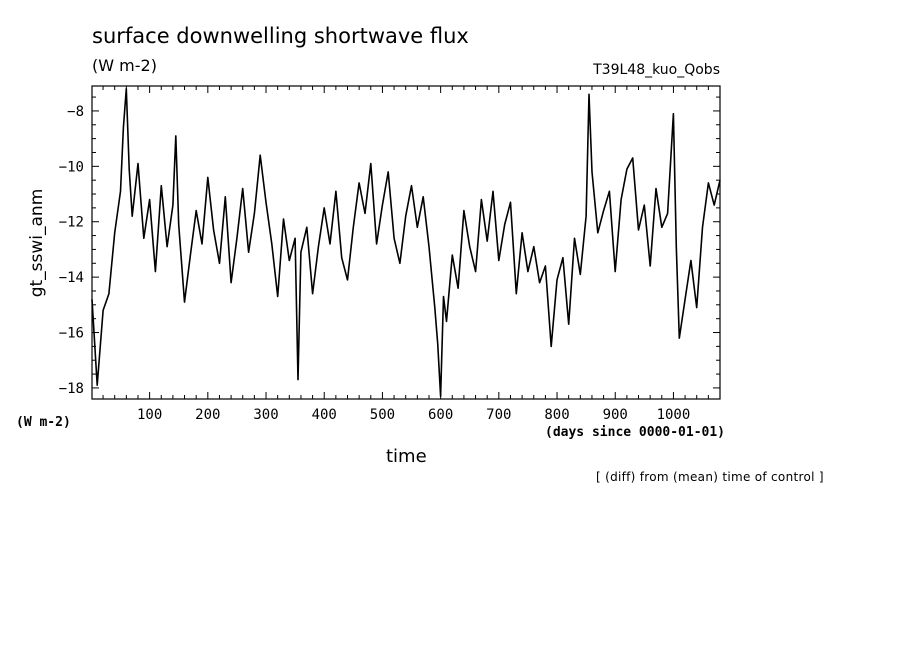 The height and width of the screenshot is (654, 904). Describe the element at coordinates (37, 243) in the screenshot. I see `y-axis-label: gt_sswi_anm` at that location.